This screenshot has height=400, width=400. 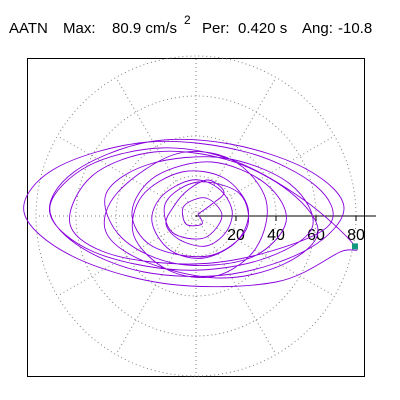 I want to click on radial-tick-label-40: 40, so click(x=276, y=235).